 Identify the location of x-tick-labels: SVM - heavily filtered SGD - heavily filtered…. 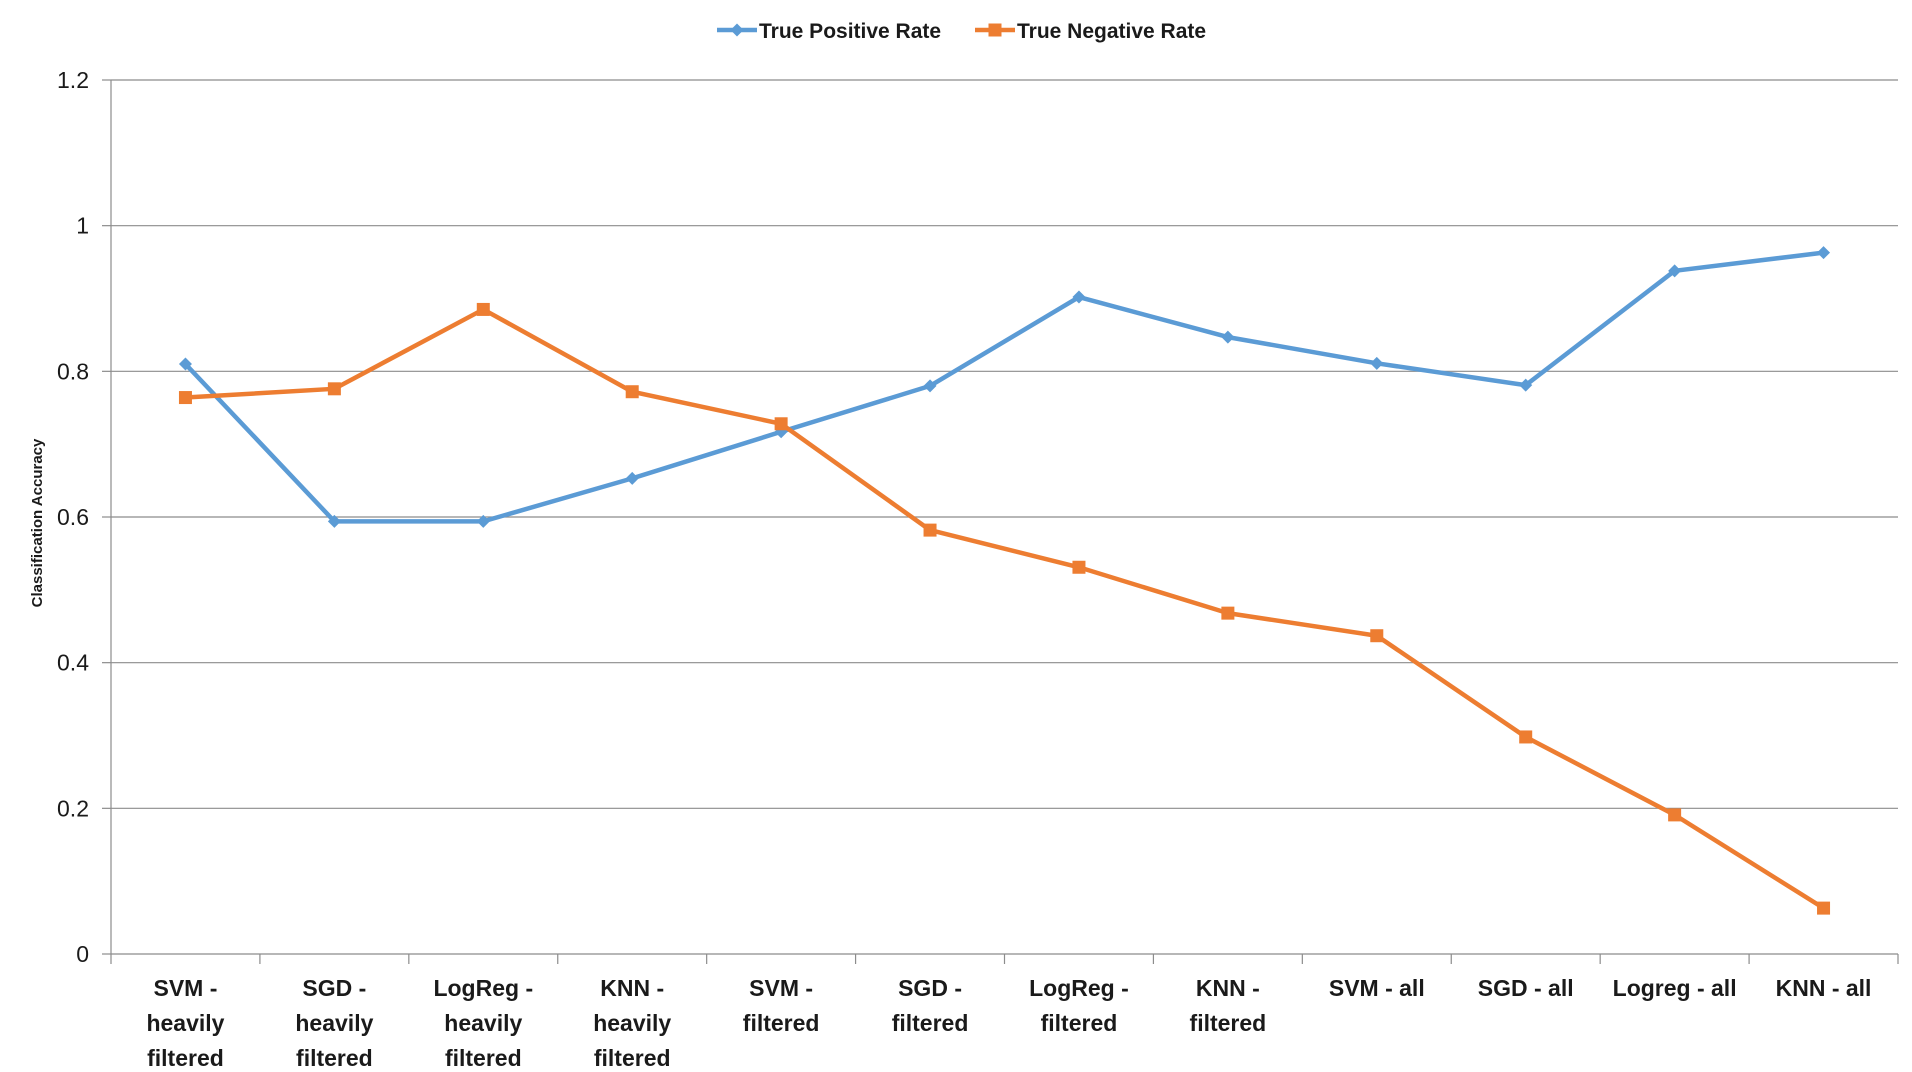
(1008, 1023).